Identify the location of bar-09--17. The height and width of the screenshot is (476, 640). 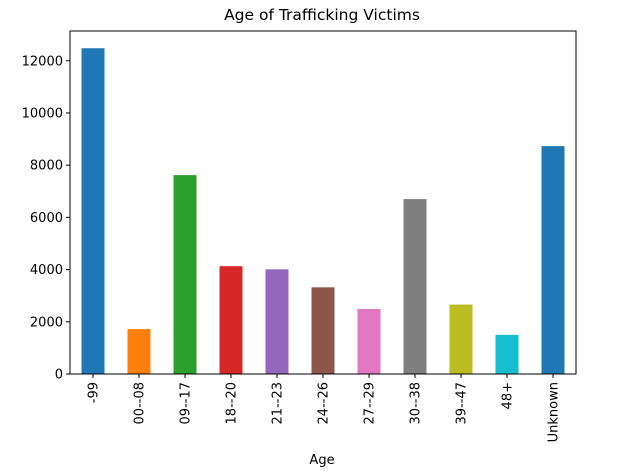
(185, 274).